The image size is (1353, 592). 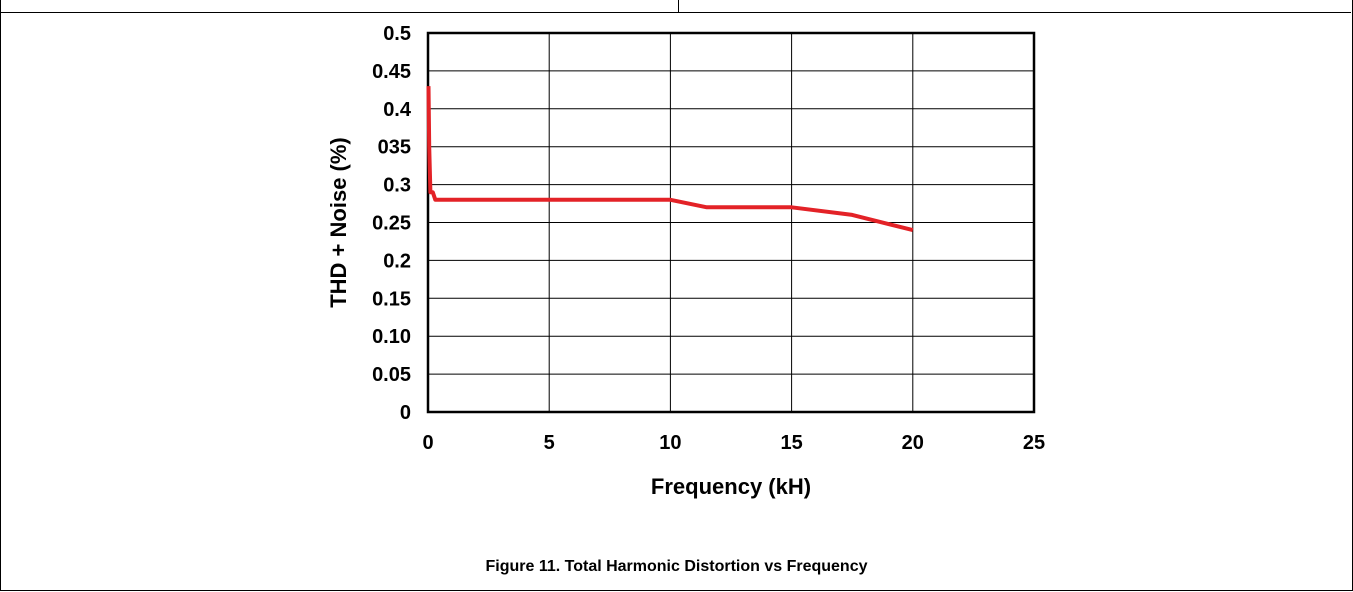 What do you see at coordinates (1034, 443) in the screenshot?
I see `x-tick-label: 25` at bounding box center [1034, 443].